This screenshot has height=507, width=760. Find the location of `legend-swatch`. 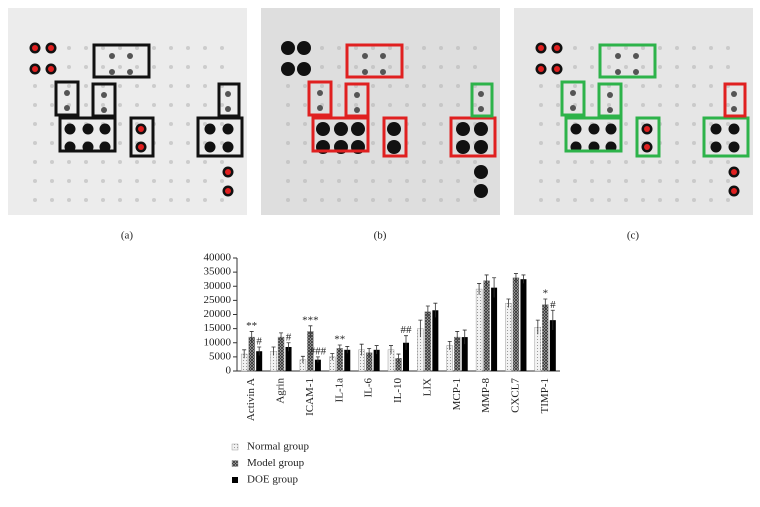

legend-swatch is located at coordinates (235, 447).